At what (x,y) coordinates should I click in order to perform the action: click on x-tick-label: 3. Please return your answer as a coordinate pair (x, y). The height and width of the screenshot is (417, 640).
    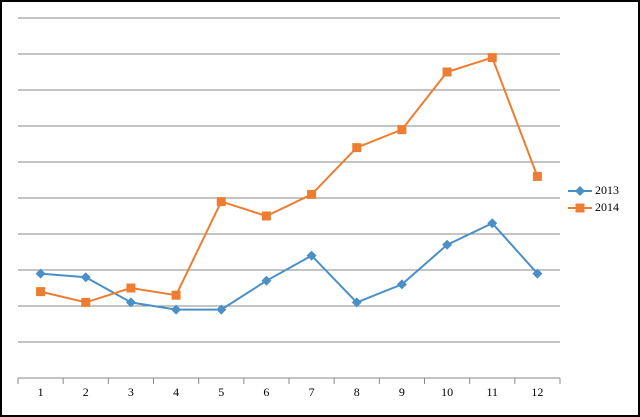
    Looking at the image, I should click on (131, 392).